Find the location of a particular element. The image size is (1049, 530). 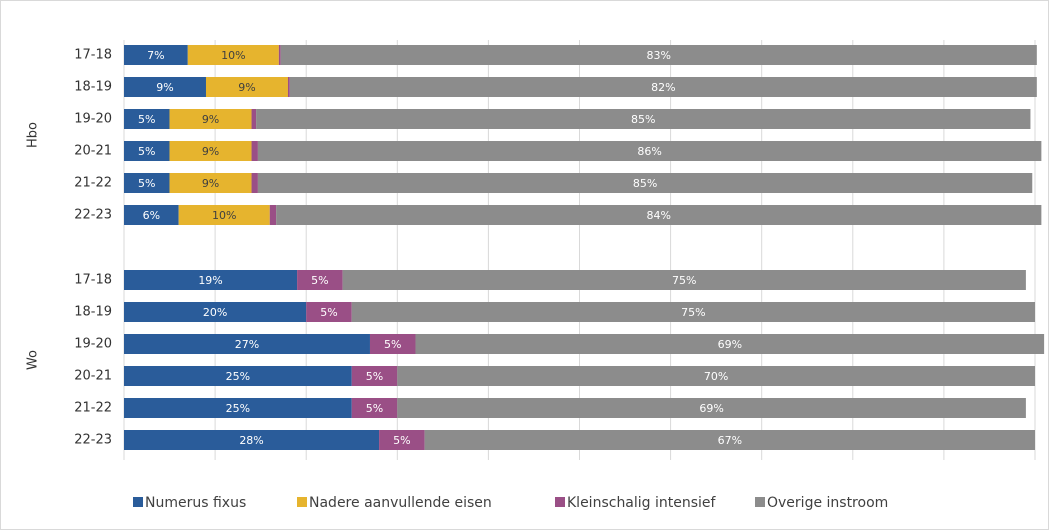

data-label: 27% is located at coordinates (247, 344).